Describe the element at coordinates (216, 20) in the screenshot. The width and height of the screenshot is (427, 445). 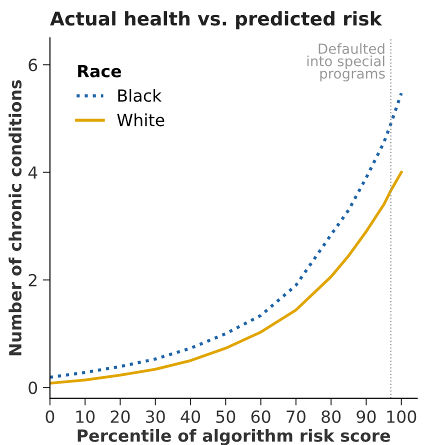
I see `chart-title: Actual health vs. predicted risk` at that location.